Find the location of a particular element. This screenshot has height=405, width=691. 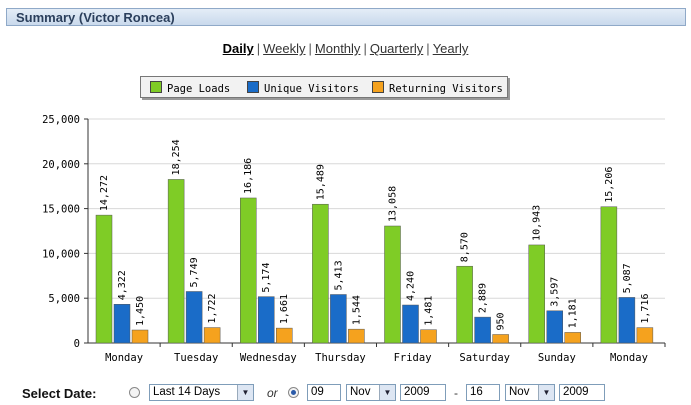

legend-label: Page Loads is located at coordinates (198, 89).